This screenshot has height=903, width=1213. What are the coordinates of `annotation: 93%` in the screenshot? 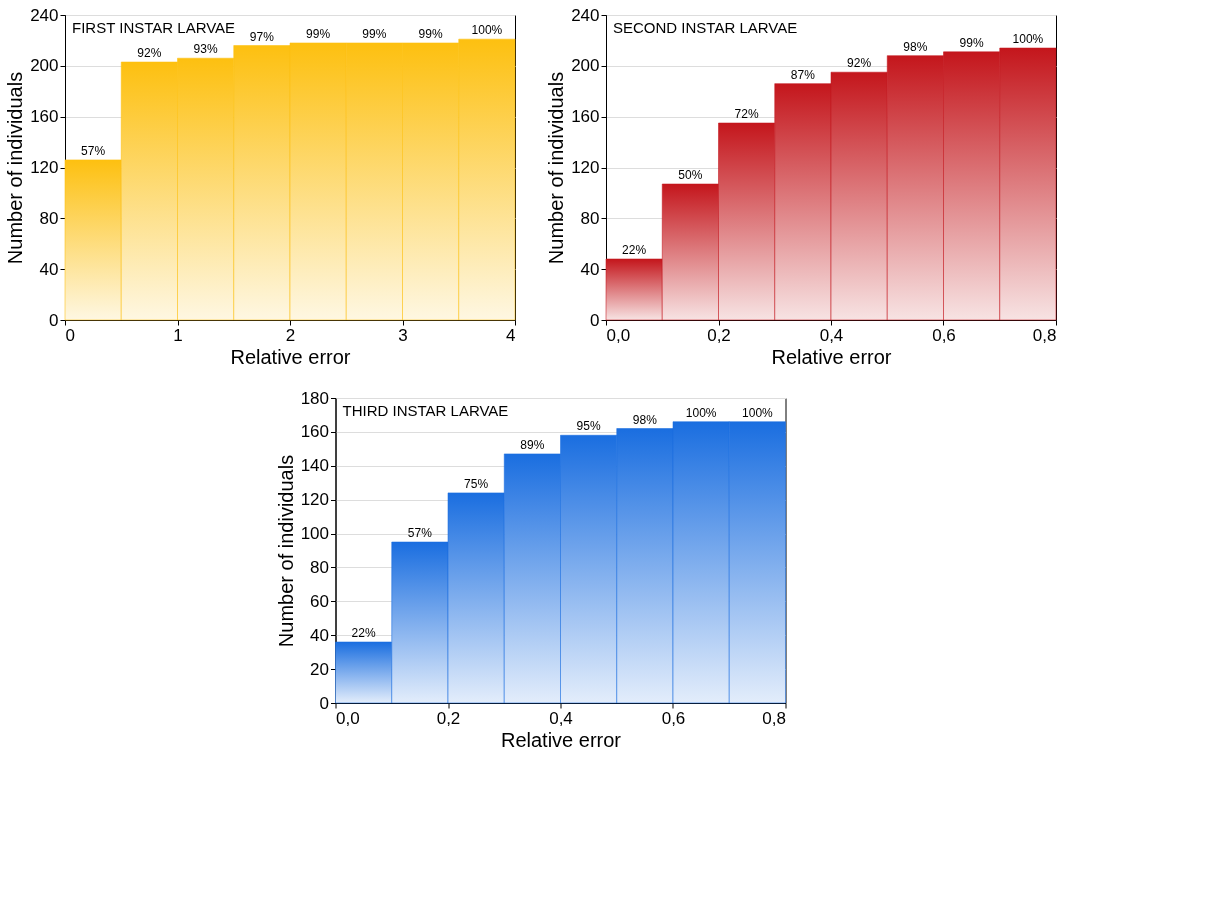 It's located at (205, 49).